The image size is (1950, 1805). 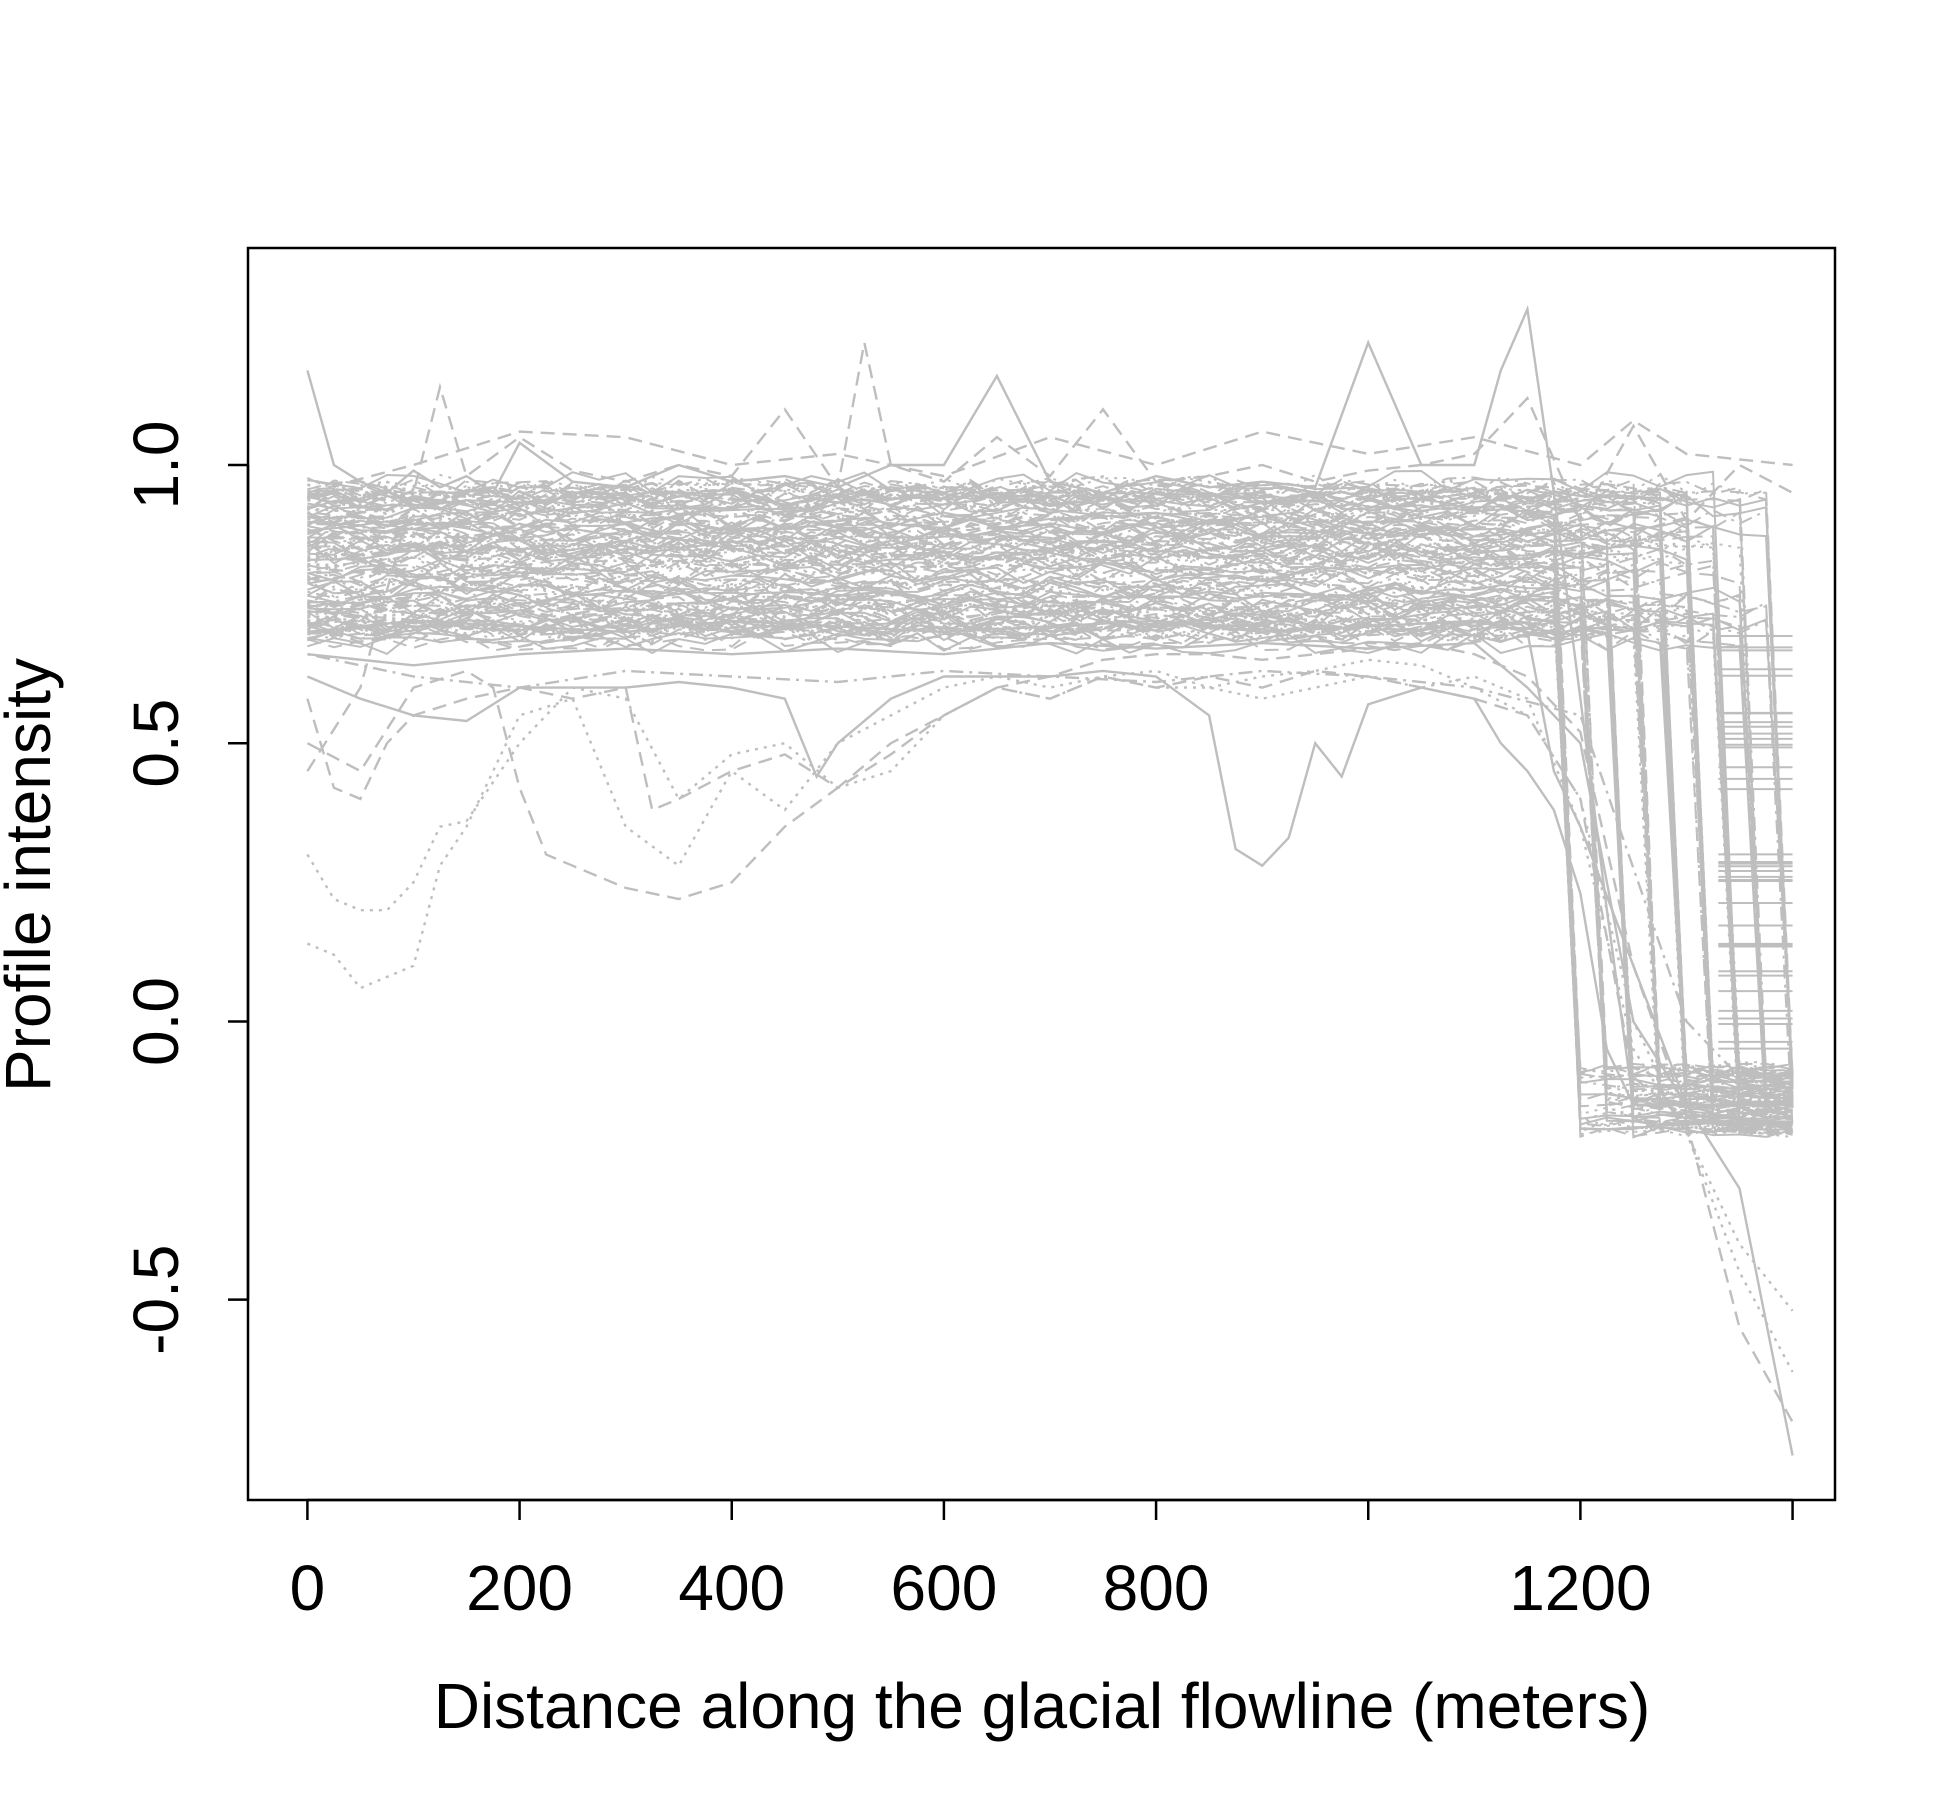 What do you see at coordinates (156, 743) in the screenshot?
I see `y-tick-label: 0.5` at bounding box center [156, 743].